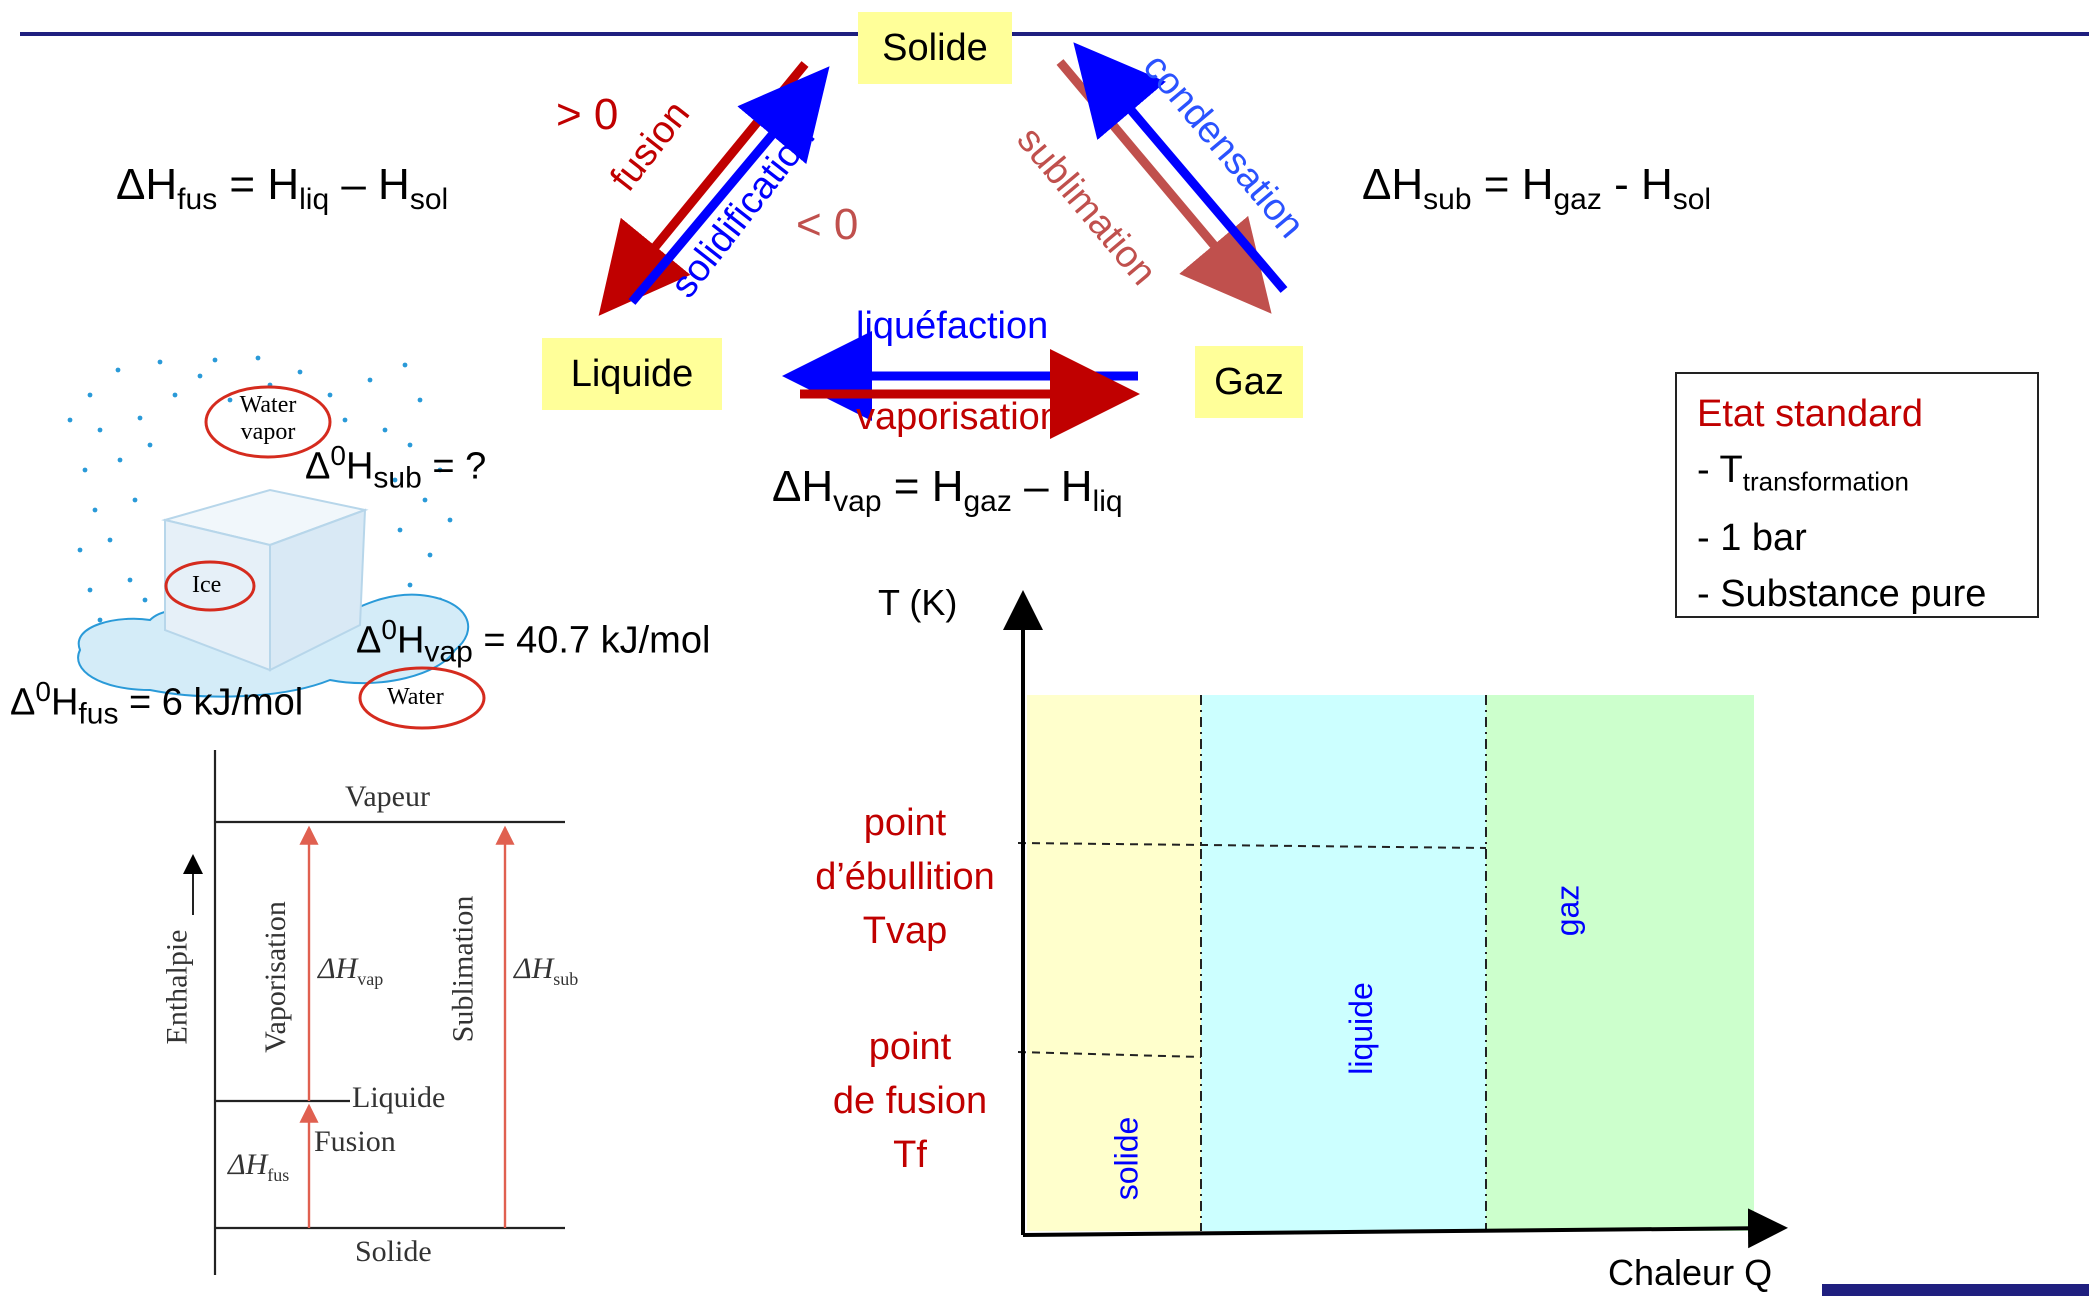 This screenshot has width=2089, height=1296. What do you see at coordinates (206, 585) in the screenshot?
I see `ice-text: Ice` at bounding box center [206, 585].